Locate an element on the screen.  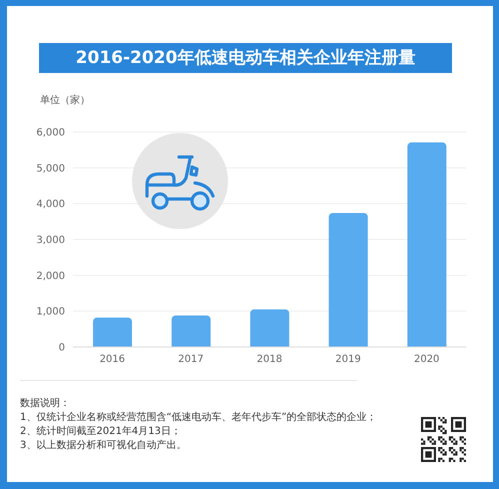
chart-title: 2016-2020年低速电动车相关企业年注册量 is located at coordinates (245, 58).